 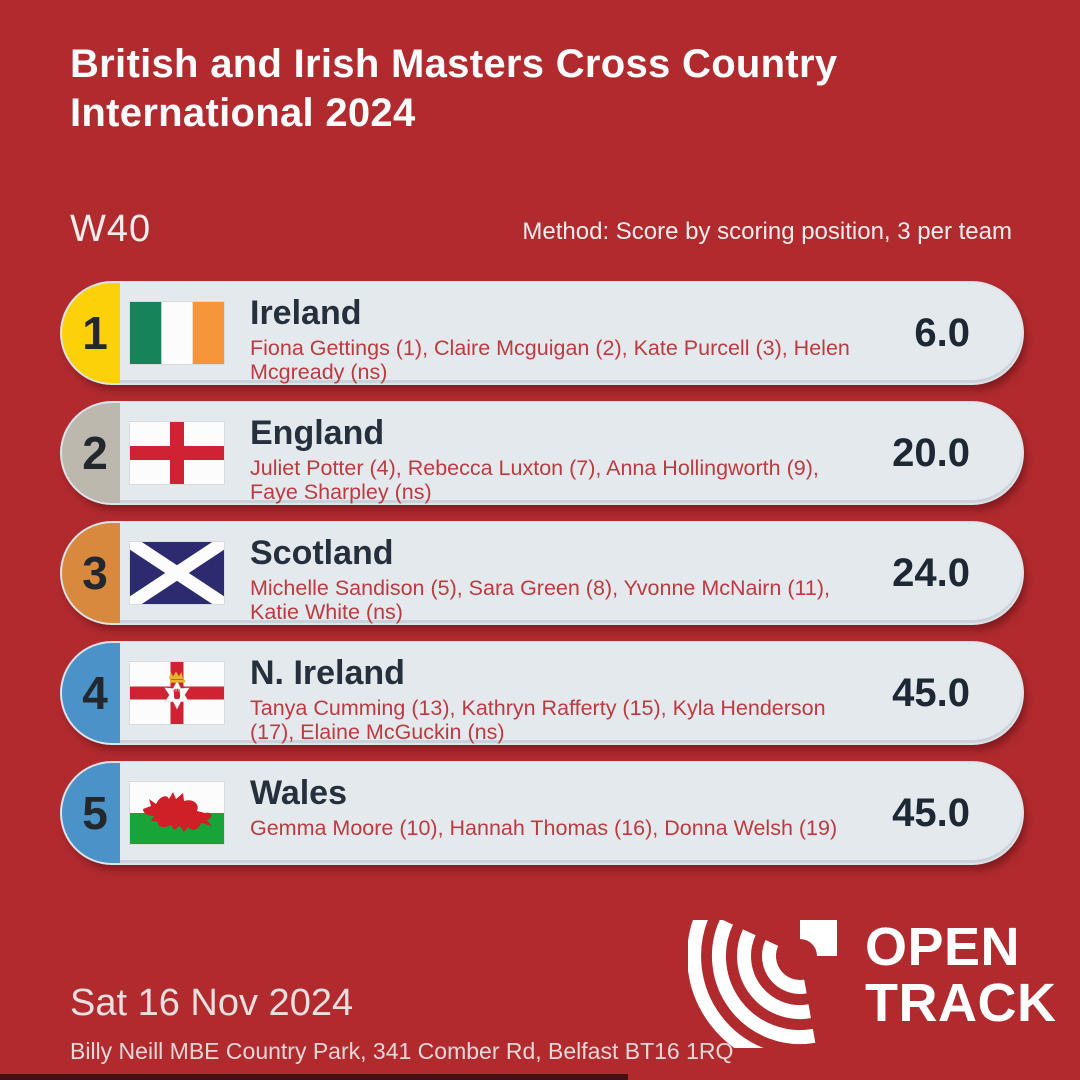 I want to click on team-name: Scotland, so click(x=322, y=553).